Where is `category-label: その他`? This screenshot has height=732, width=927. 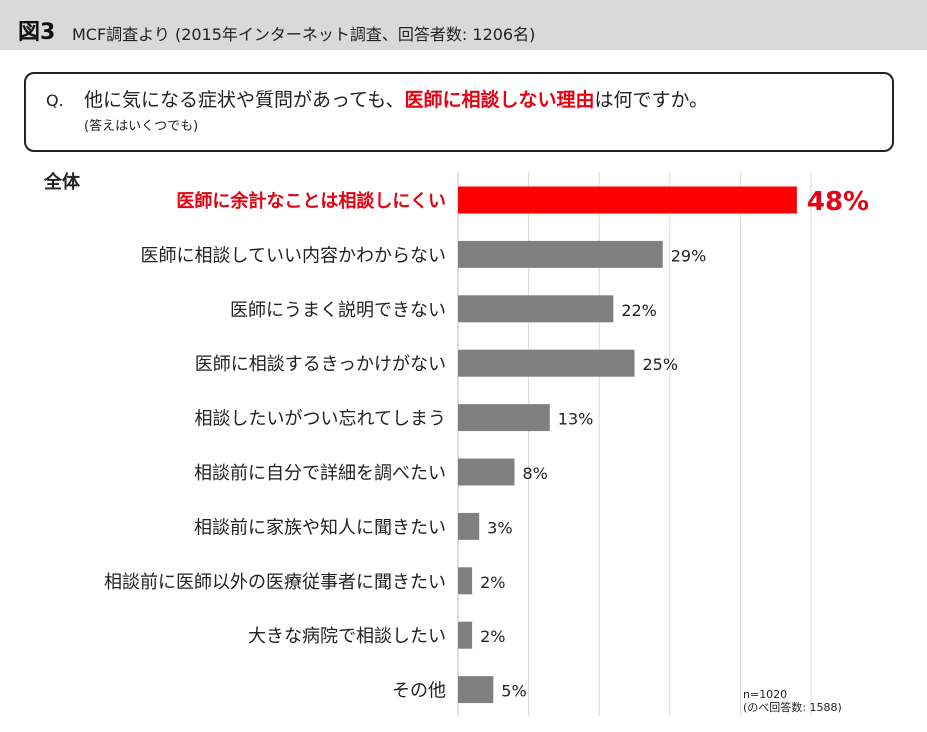 category-label: その他 is located at coordinates (419, 691).